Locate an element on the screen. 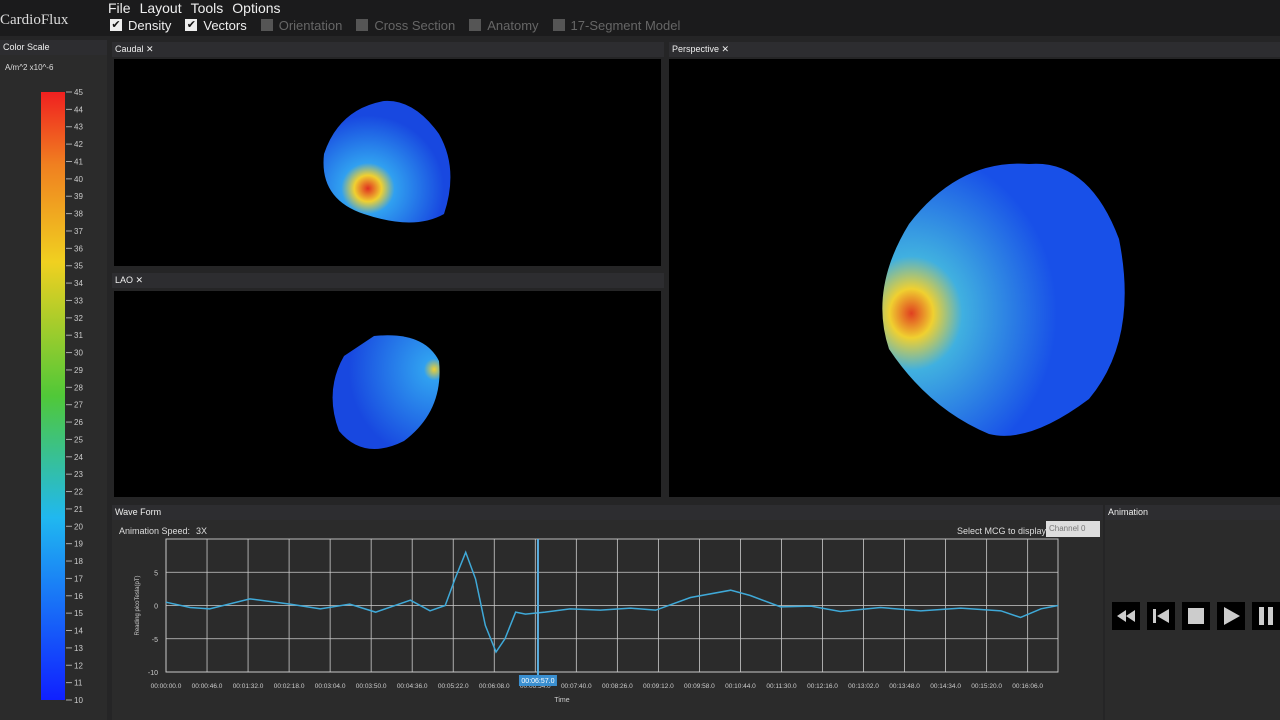 The width and height of the screenshot is (1280, 720). panel-tab: Caudal ✕ is located at coordinates (388, 49).